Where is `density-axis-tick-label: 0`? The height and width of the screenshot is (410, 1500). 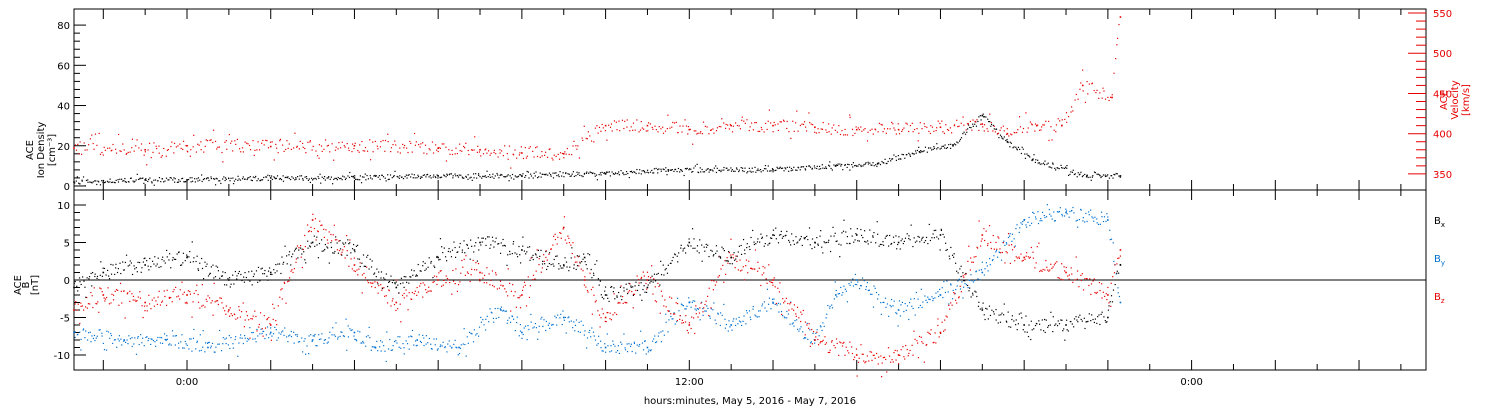
density-axis-tick-label: 0 is located at coordinates (67, 187).